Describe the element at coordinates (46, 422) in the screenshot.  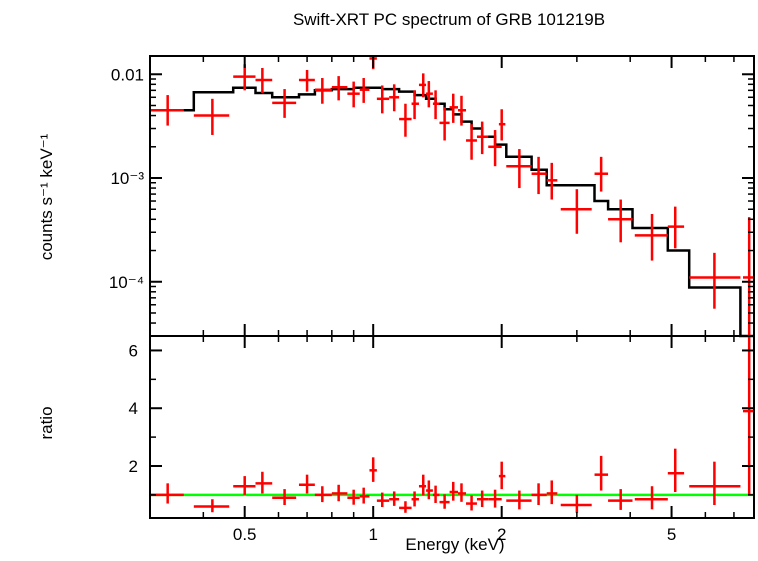
I see `y-axis-label-ratio: ratio` at that location.